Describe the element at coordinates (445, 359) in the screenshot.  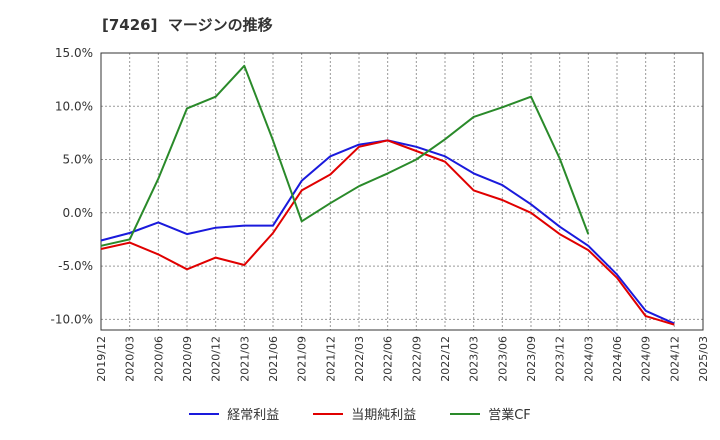
I see `x-tick-label: 2022/12` at that location.